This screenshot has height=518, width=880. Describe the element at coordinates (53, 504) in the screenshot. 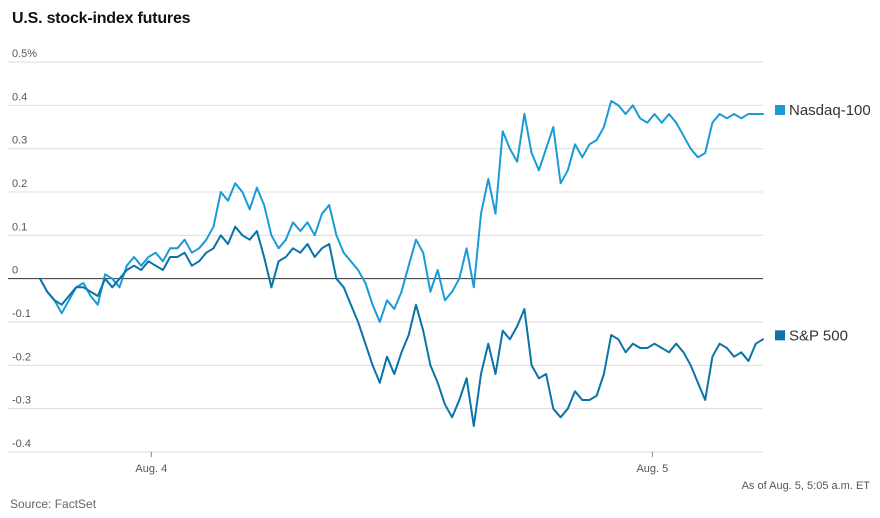

I see `source-note: Source: FactSet` at that location.